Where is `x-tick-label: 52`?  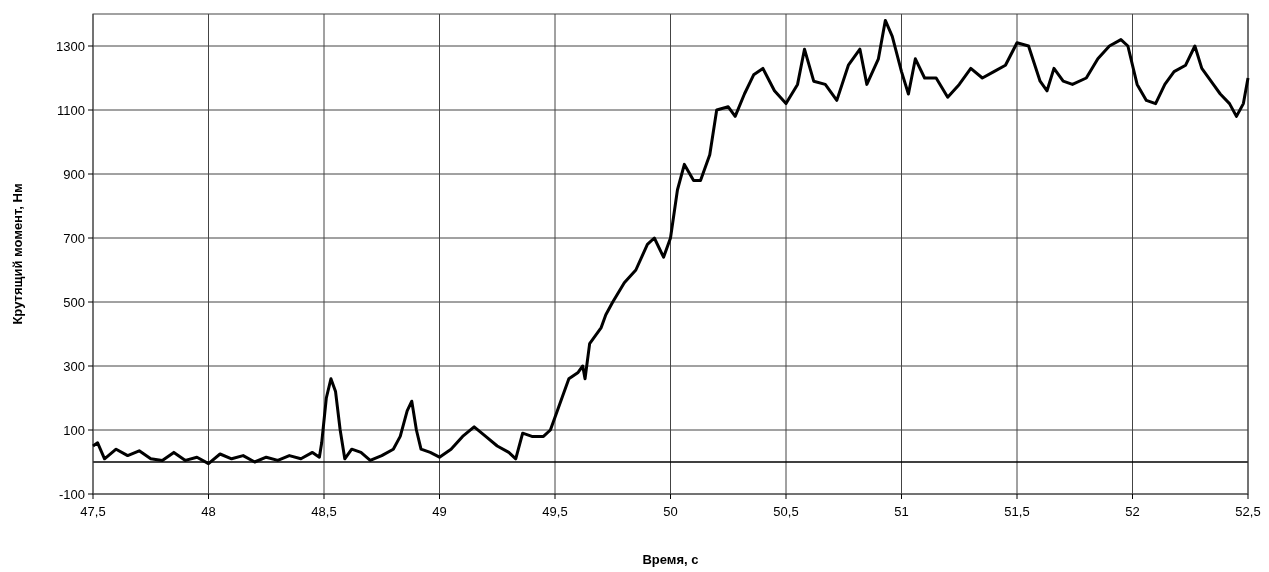
x-tick-label: 52 is located at coordinates (1132, 511).